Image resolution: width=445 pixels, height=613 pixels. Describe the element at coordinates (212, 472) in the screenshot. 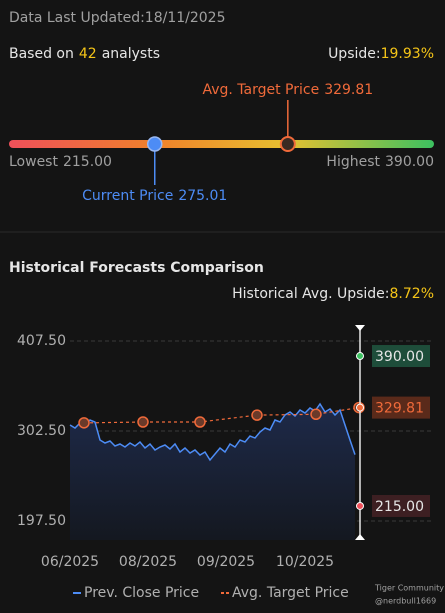

I see `close-area` at that location.